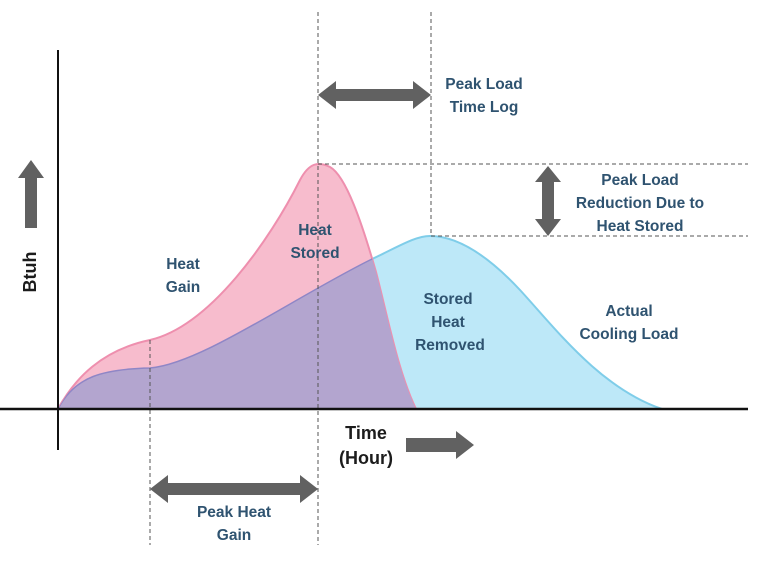 The image size is (784, 588). I want to click on peak-load-time-log-label-line2: Time Log, so click(484, 107).